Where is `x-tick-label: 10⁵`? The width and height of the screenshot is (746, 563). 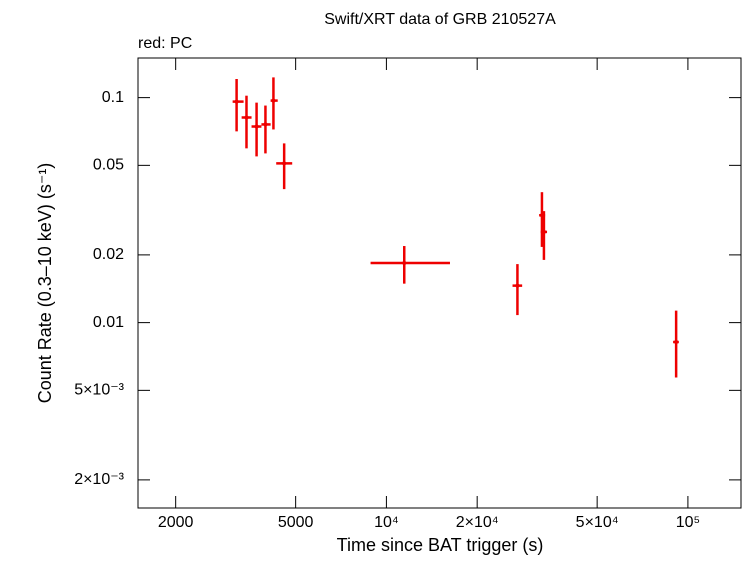 x-tick-label: 10⁵ is located at coordinates (688, 522).